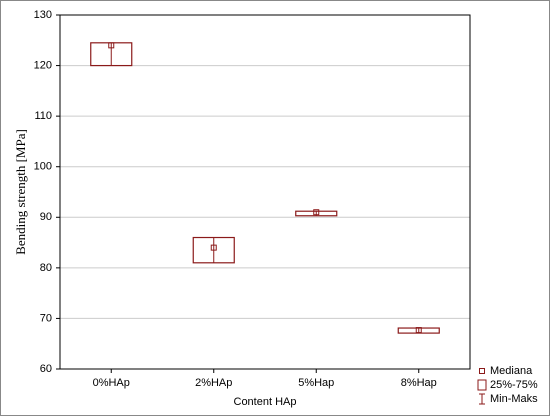 This screenshot has width=550, height=416. Describe the element at coordinates (111, 383) in the screenshot. I see `x-tick-label: 0%HAp` at that location.